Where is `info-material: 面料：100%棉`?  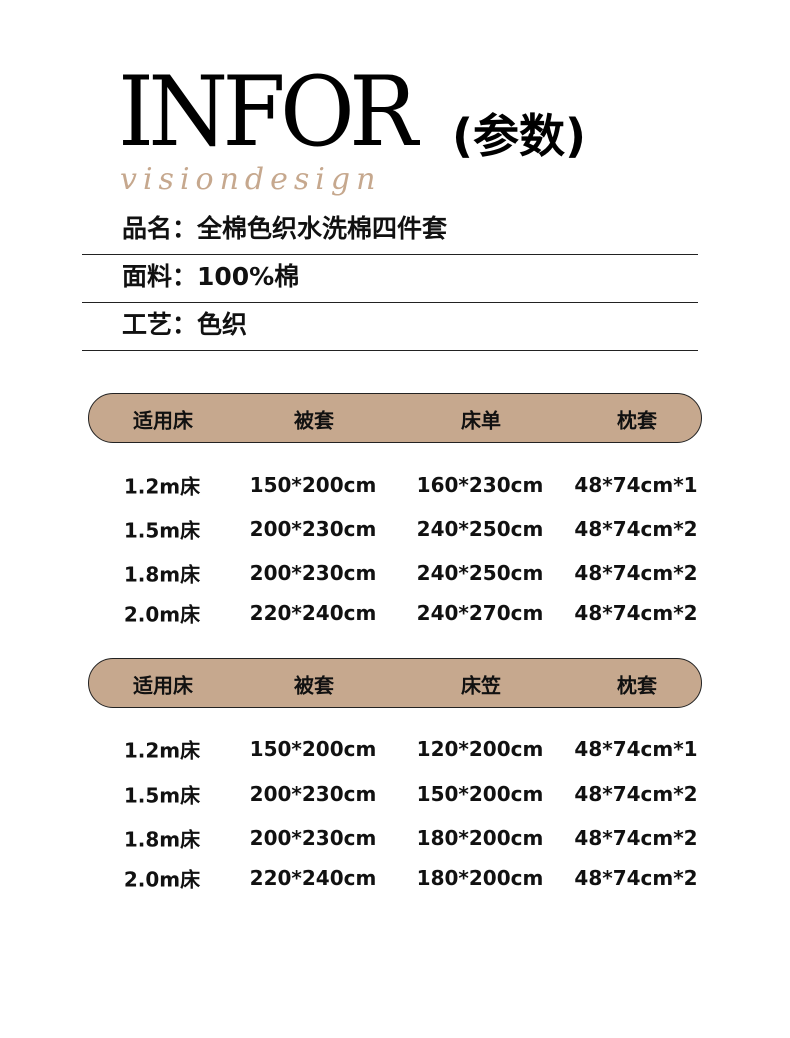 info-material: 面料：100%棉 is located at coordinates (390, 278).